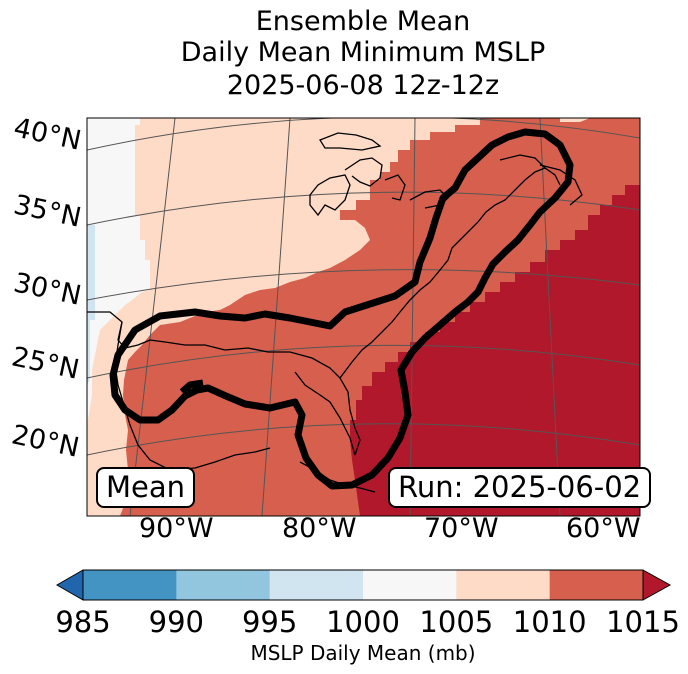 Image resolution: width=688 pixels, height=674 pixels. Describe the element at coordinates (363, 622) in the screenshot. I see `colorbar-tick-label: 1000` at that location.